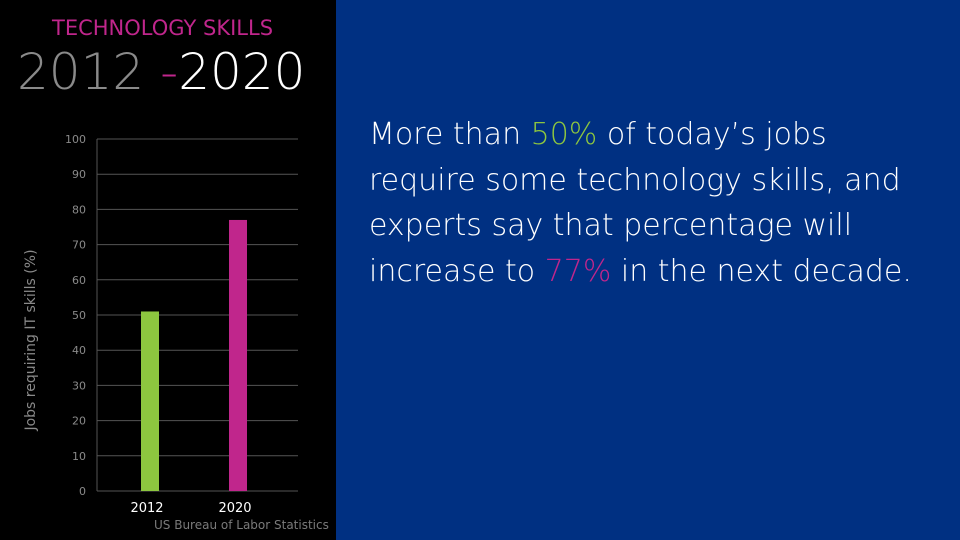  What do you see at coordinates (79, 315) in the screenshot?
I see `y-tick-label: 50` at bounding box center [79, 315].